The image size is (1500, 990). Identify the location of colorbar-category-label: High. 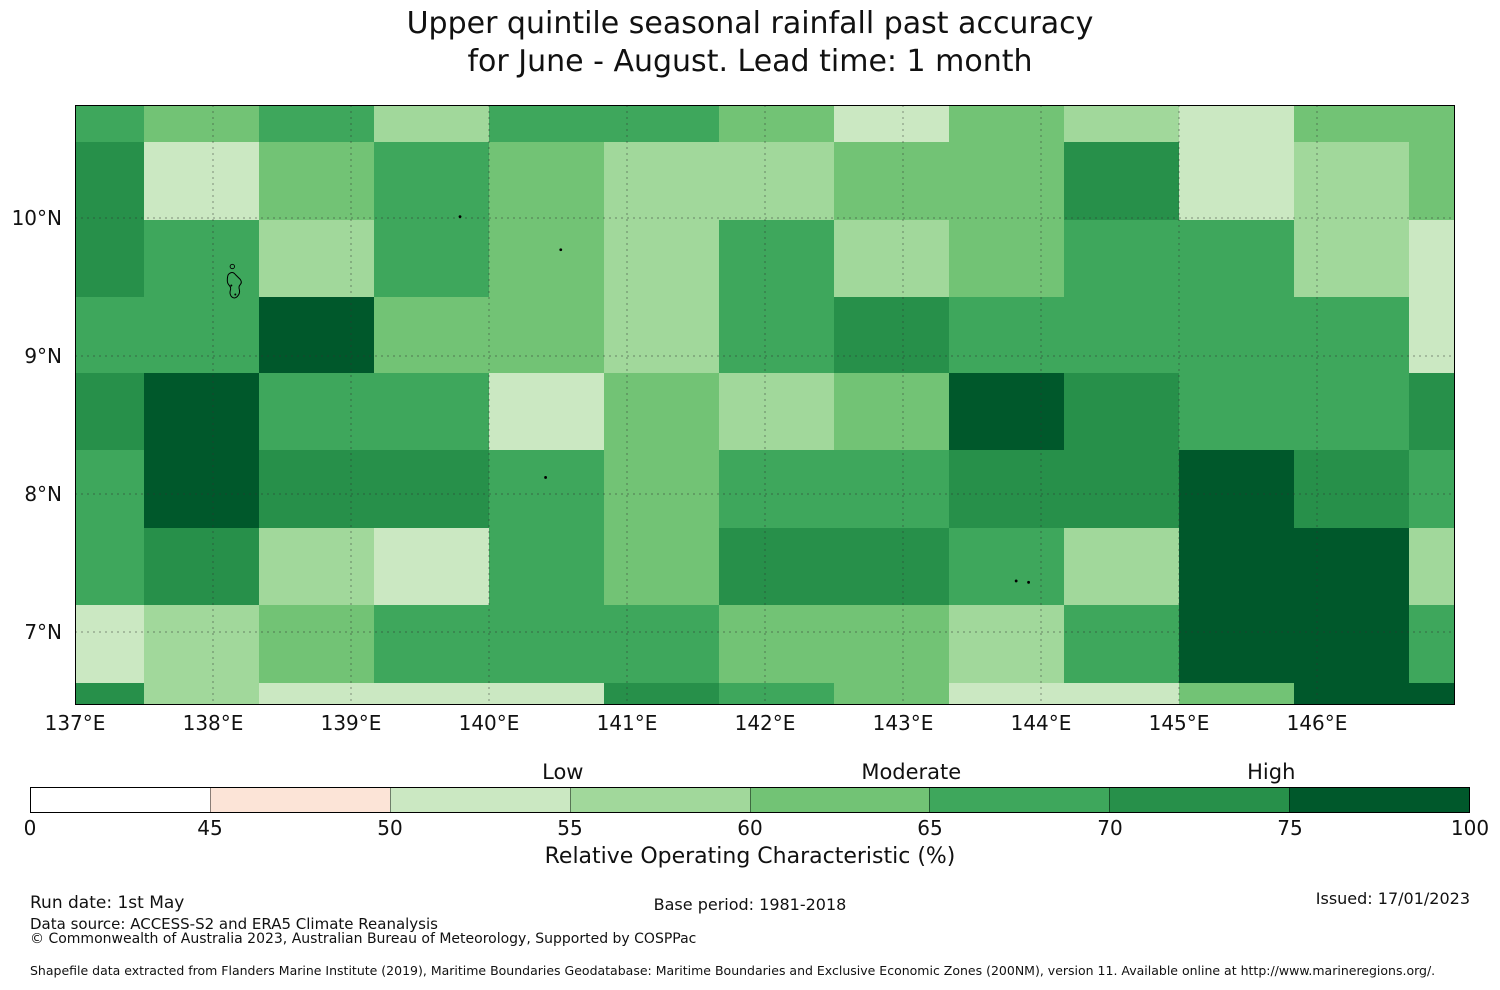
(1271, 772).